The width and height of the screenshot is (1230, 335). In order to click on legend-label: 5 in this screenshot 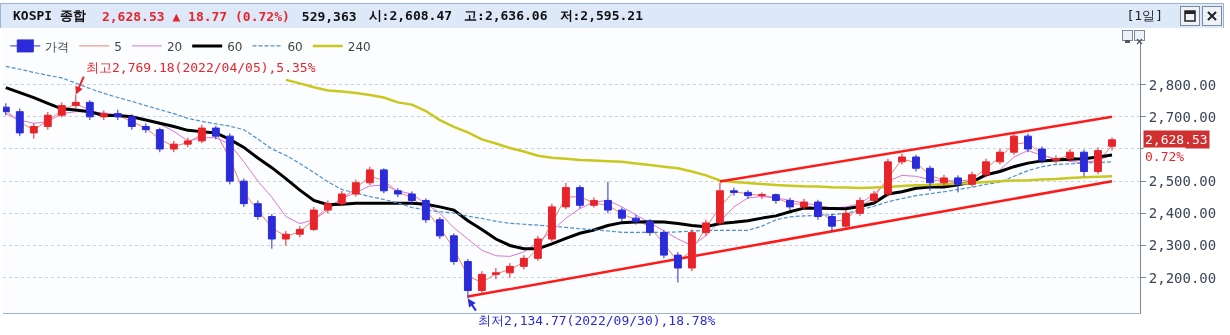, I will do `click(118, 46)`.